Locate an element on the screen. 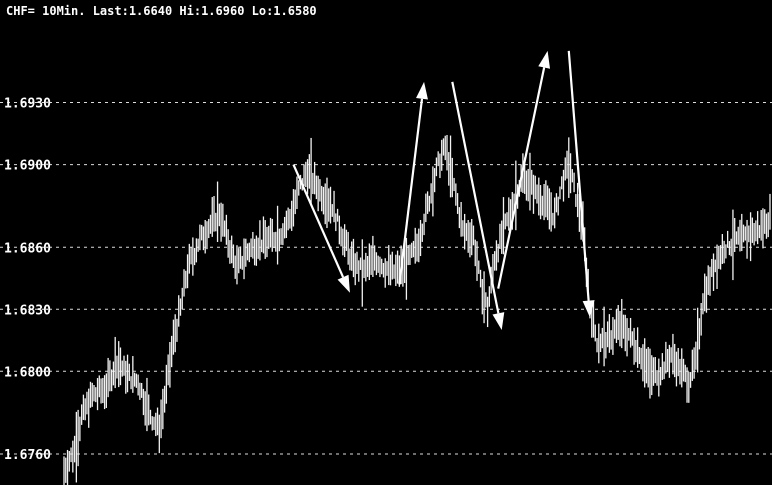 The height and width of the screenshot is (485, 772). y-tick-label: 1.6900 is located at coordinates (27, 166).